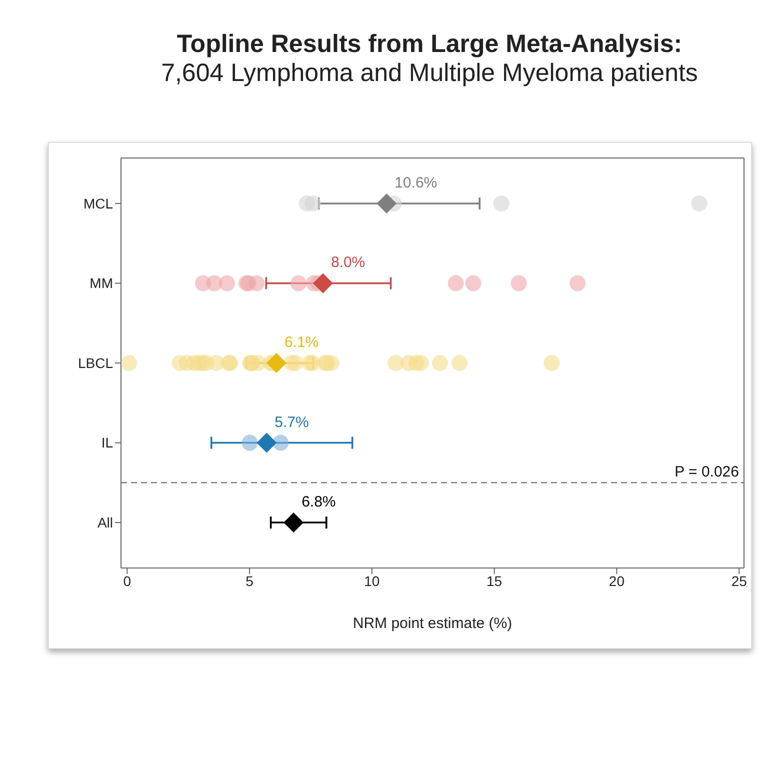 The width and height of the screenshot is (769, 778). Describe the element at coordinates (101, 283) in the screenshot. I see `y-tick-label: MM` at that location.